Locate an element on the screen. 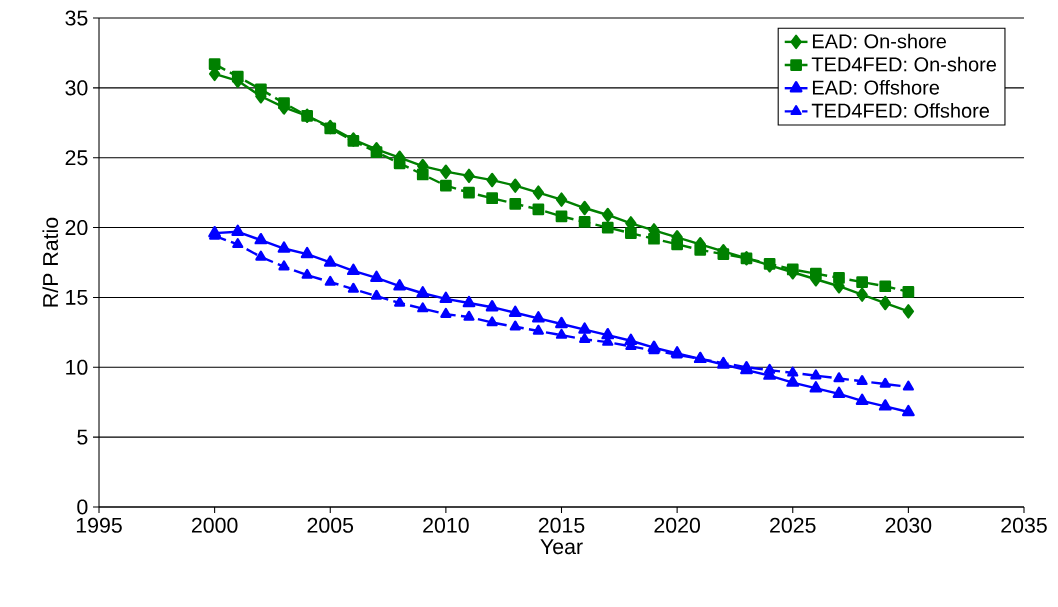  y-axis-title: R/P Ratio is located at coordinates (50, 262).